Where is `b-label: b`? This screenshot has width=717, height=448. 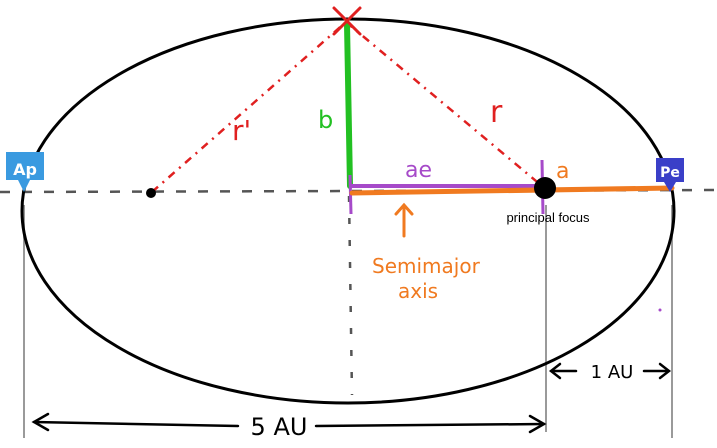 b-label: b is located at coordinates (325, 120).